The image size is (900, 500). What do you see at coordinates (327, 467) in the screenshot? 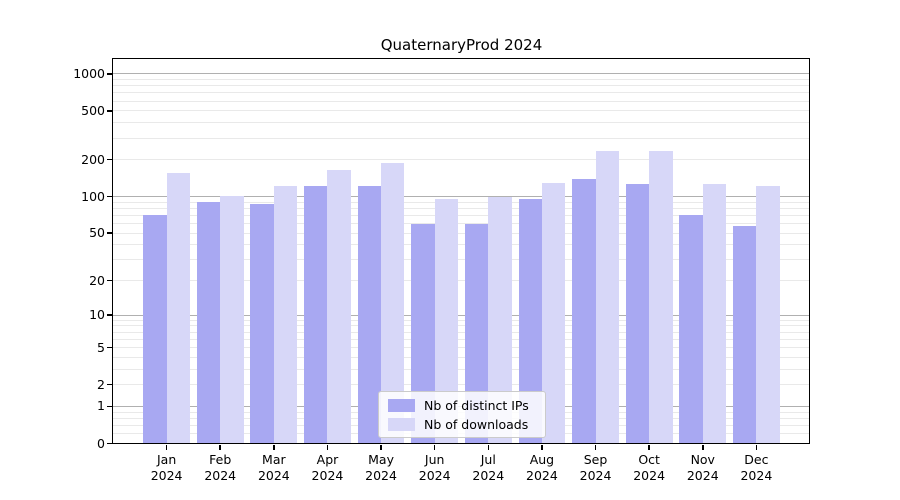
I see `x-tick-label: Apr 2024` at bounding box center [327, 467].